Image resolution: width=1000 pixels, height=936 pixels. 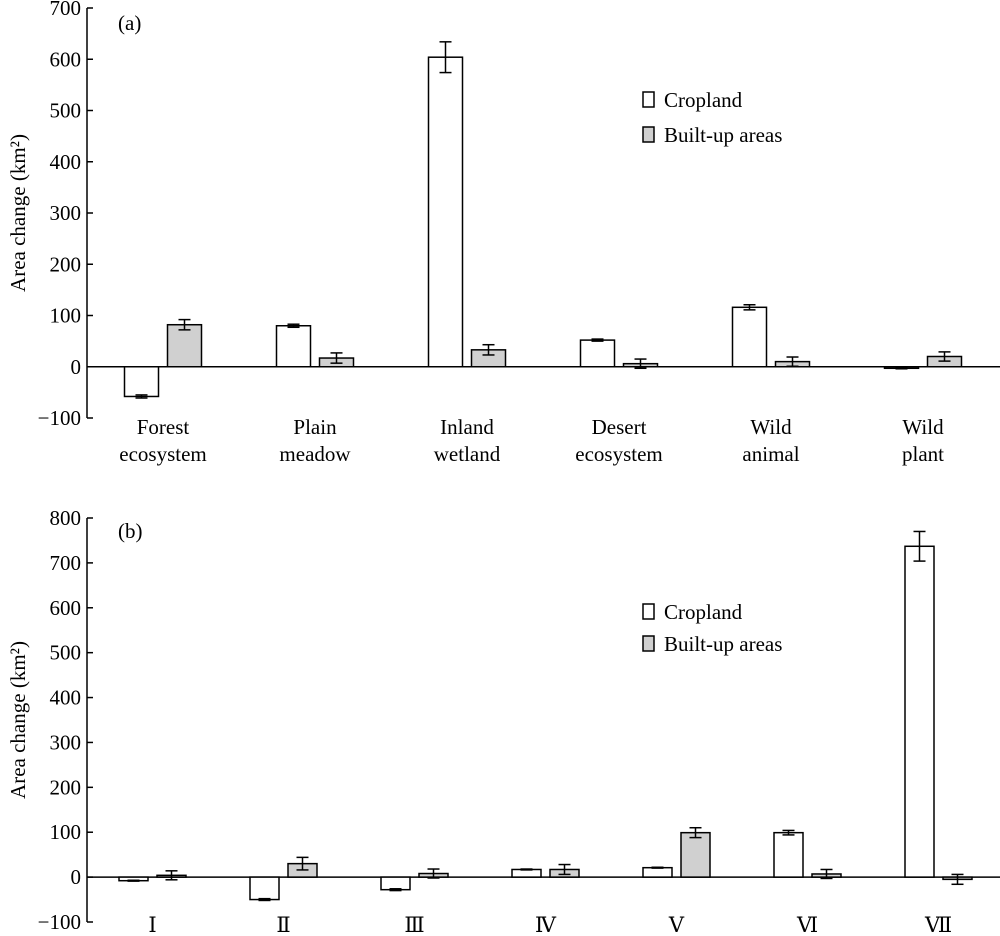 I want to click on category-label: Forest, so click(x=163, y=427).